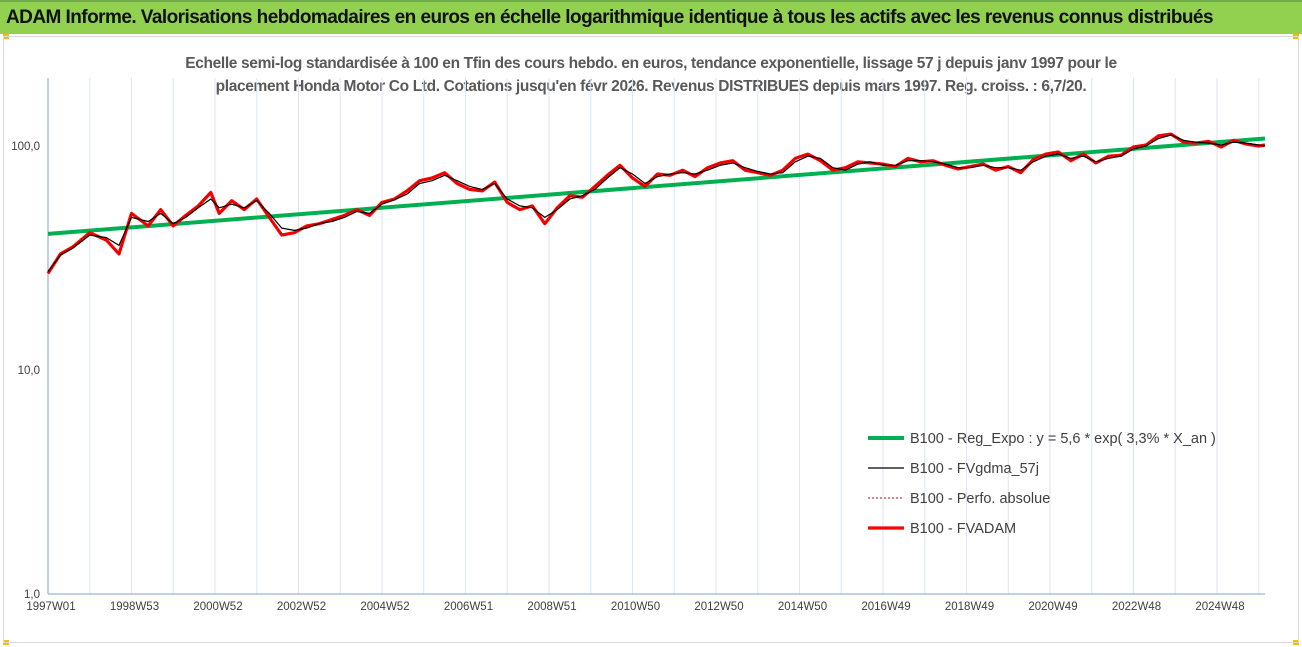 This screenshot has height=647, width=1302. What do you see at coordinates (969, 607) in the screenshot?
I see `x-tick-label: 2018W49` at bounding box center [969, 607].